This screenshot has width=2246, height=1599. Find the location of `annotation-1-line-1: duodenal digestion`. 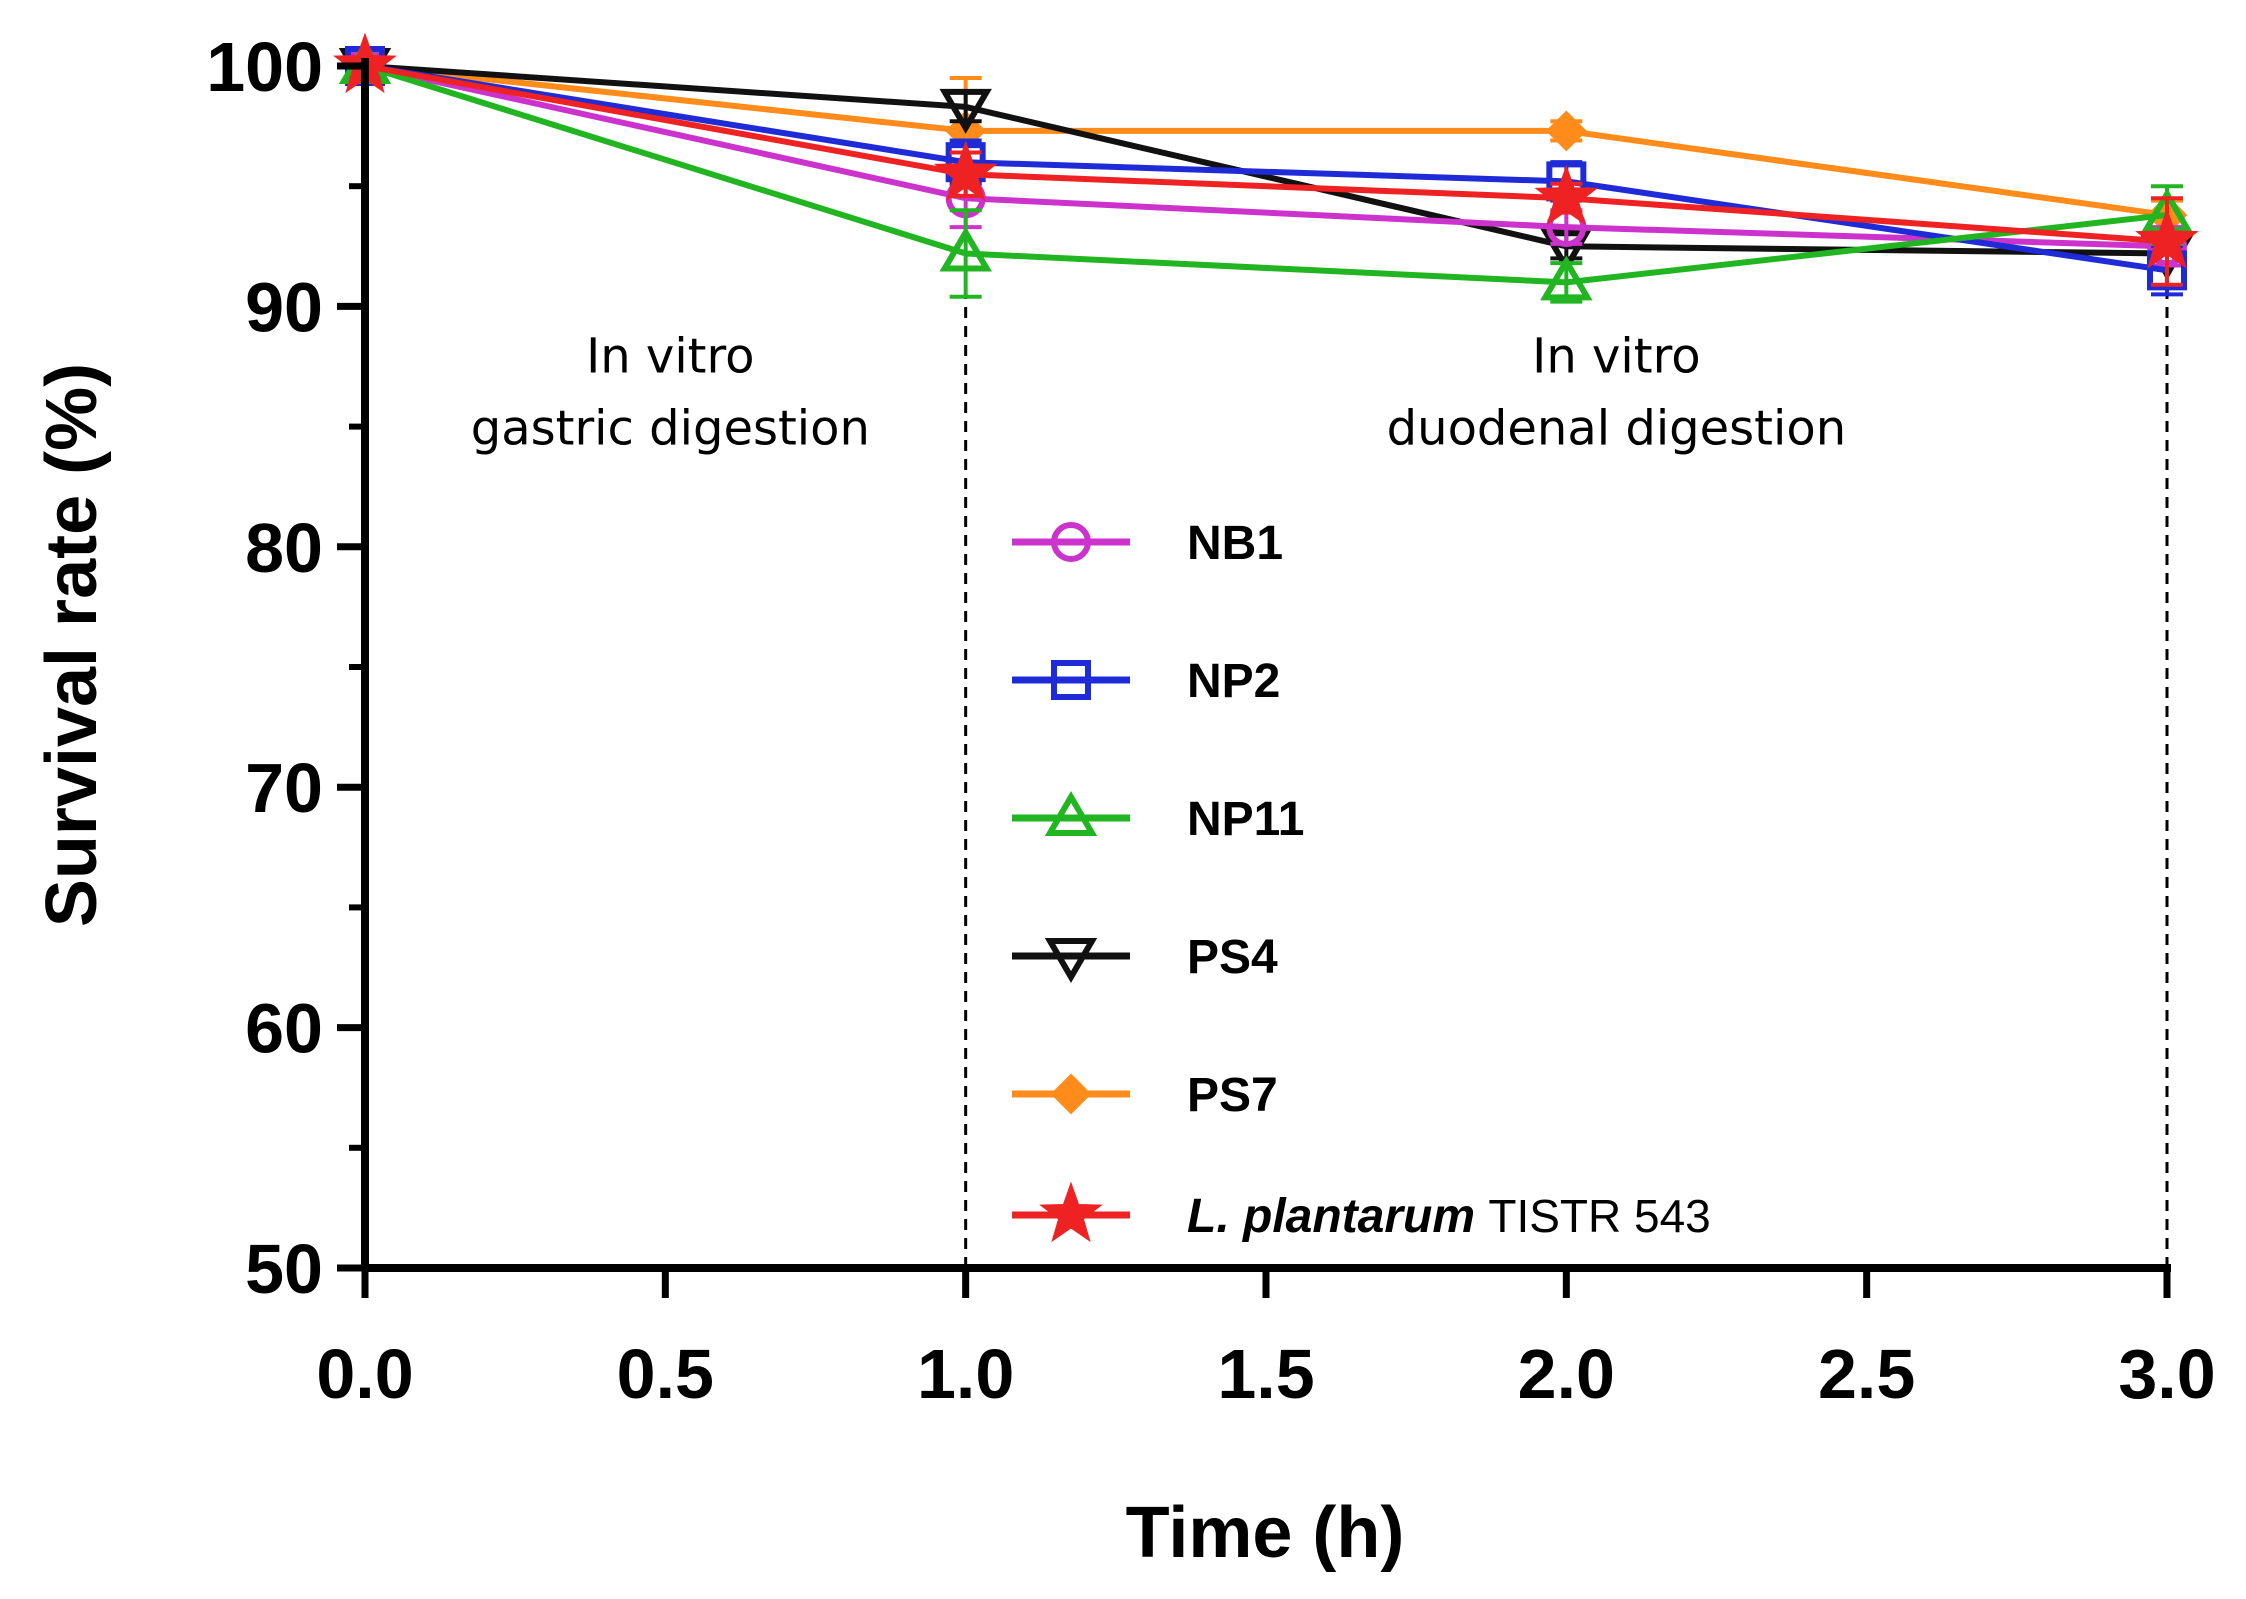

annotation-1-line-1: duodenal digestion is located at coordinates (1616, 428).